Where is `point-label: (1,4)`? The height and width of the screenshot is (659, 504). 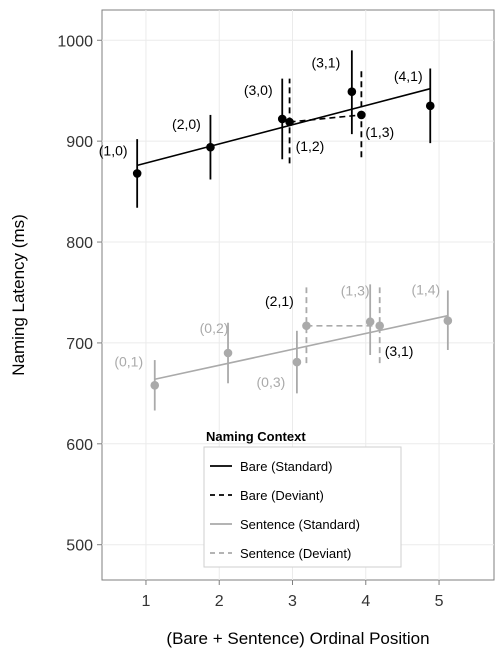
point-label: (1,4) is located at coordinates (425, 290).